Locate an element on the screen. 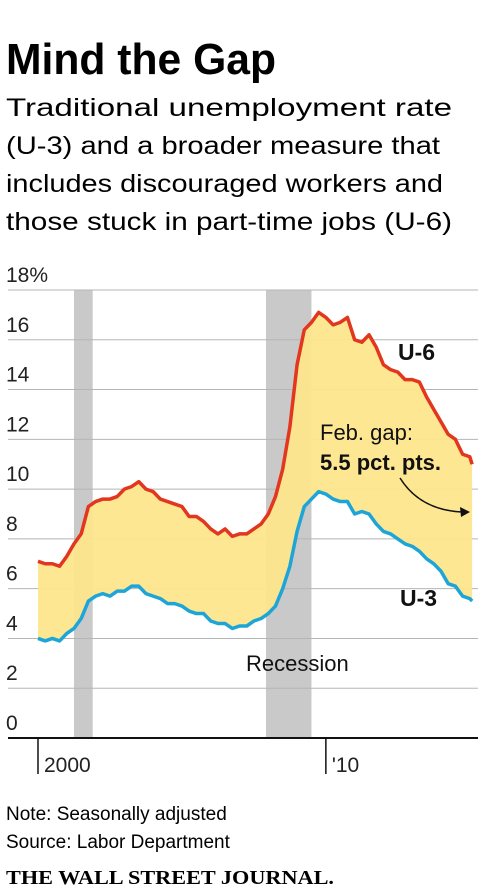  x-tick-label: '10 is located at coordinates (345, 765).